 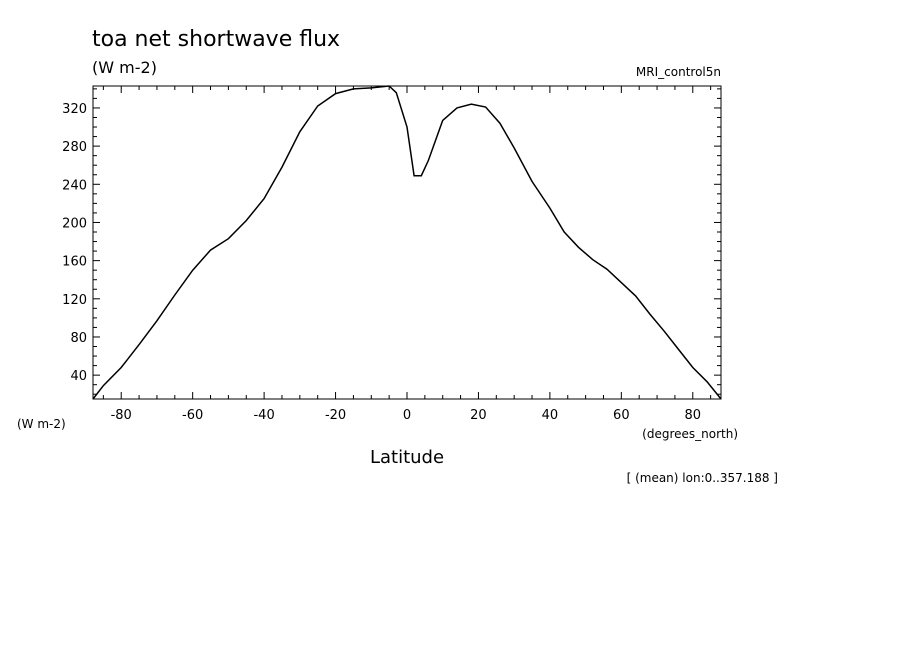 What do you see at coordinates (335, 415) in the screenshot?
I see `x-tick-label: -20` at bounding box center [335, 415].